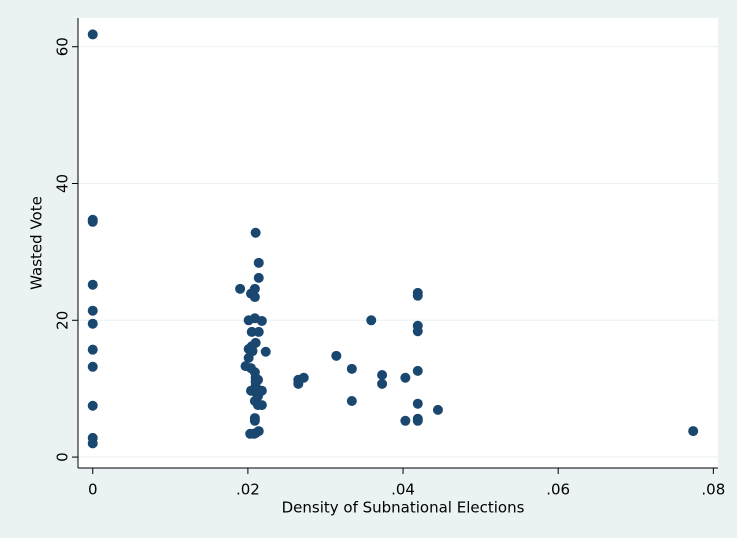 The image size is (737, 542). I want to click on x-tick-label: 0, so click(93, 490).